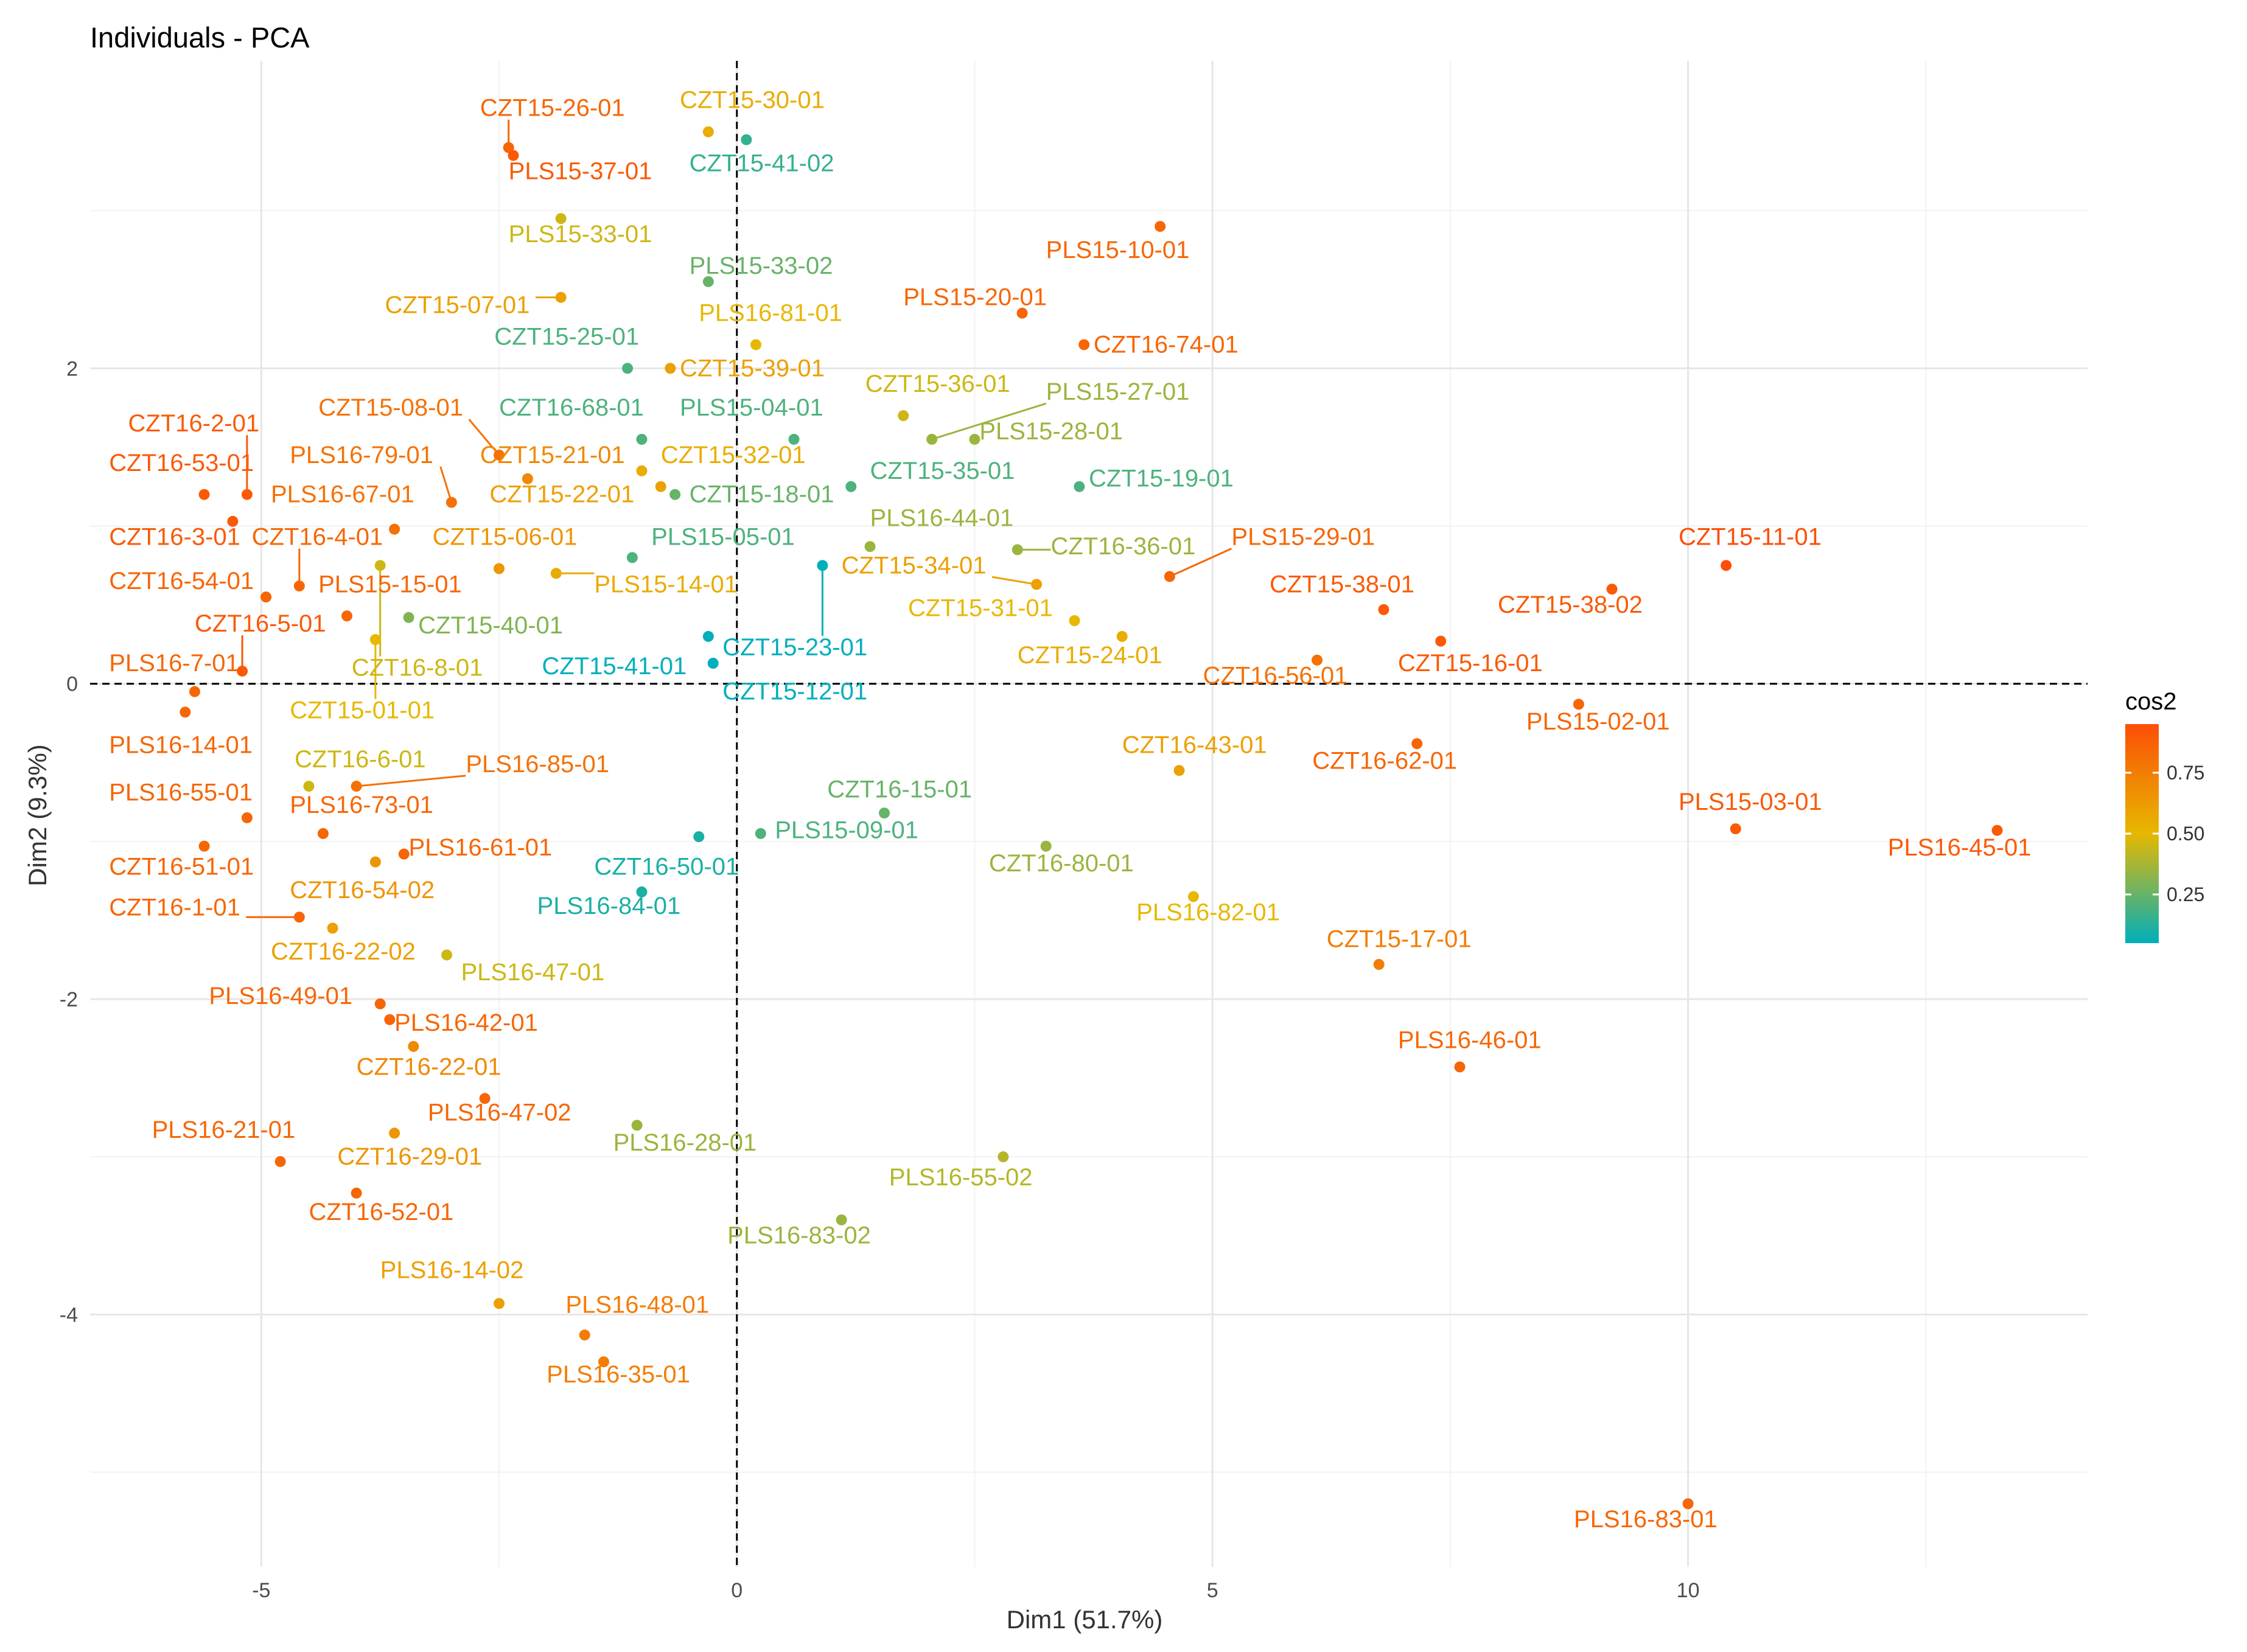 The image size is (2247, 1652). Describe the element at coordinates (666, 584) in the screenshot. I see `point-label: PLS15-14-01` at that location.